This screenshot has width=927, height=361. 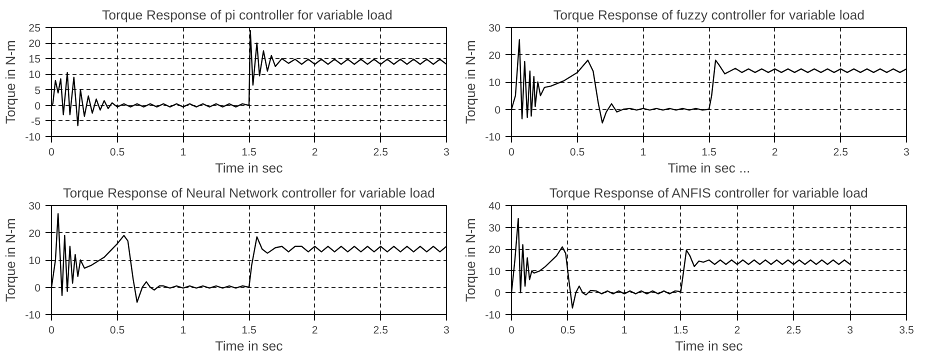 I want to click on y-tick-label: -5, so click(x=36, y=122).